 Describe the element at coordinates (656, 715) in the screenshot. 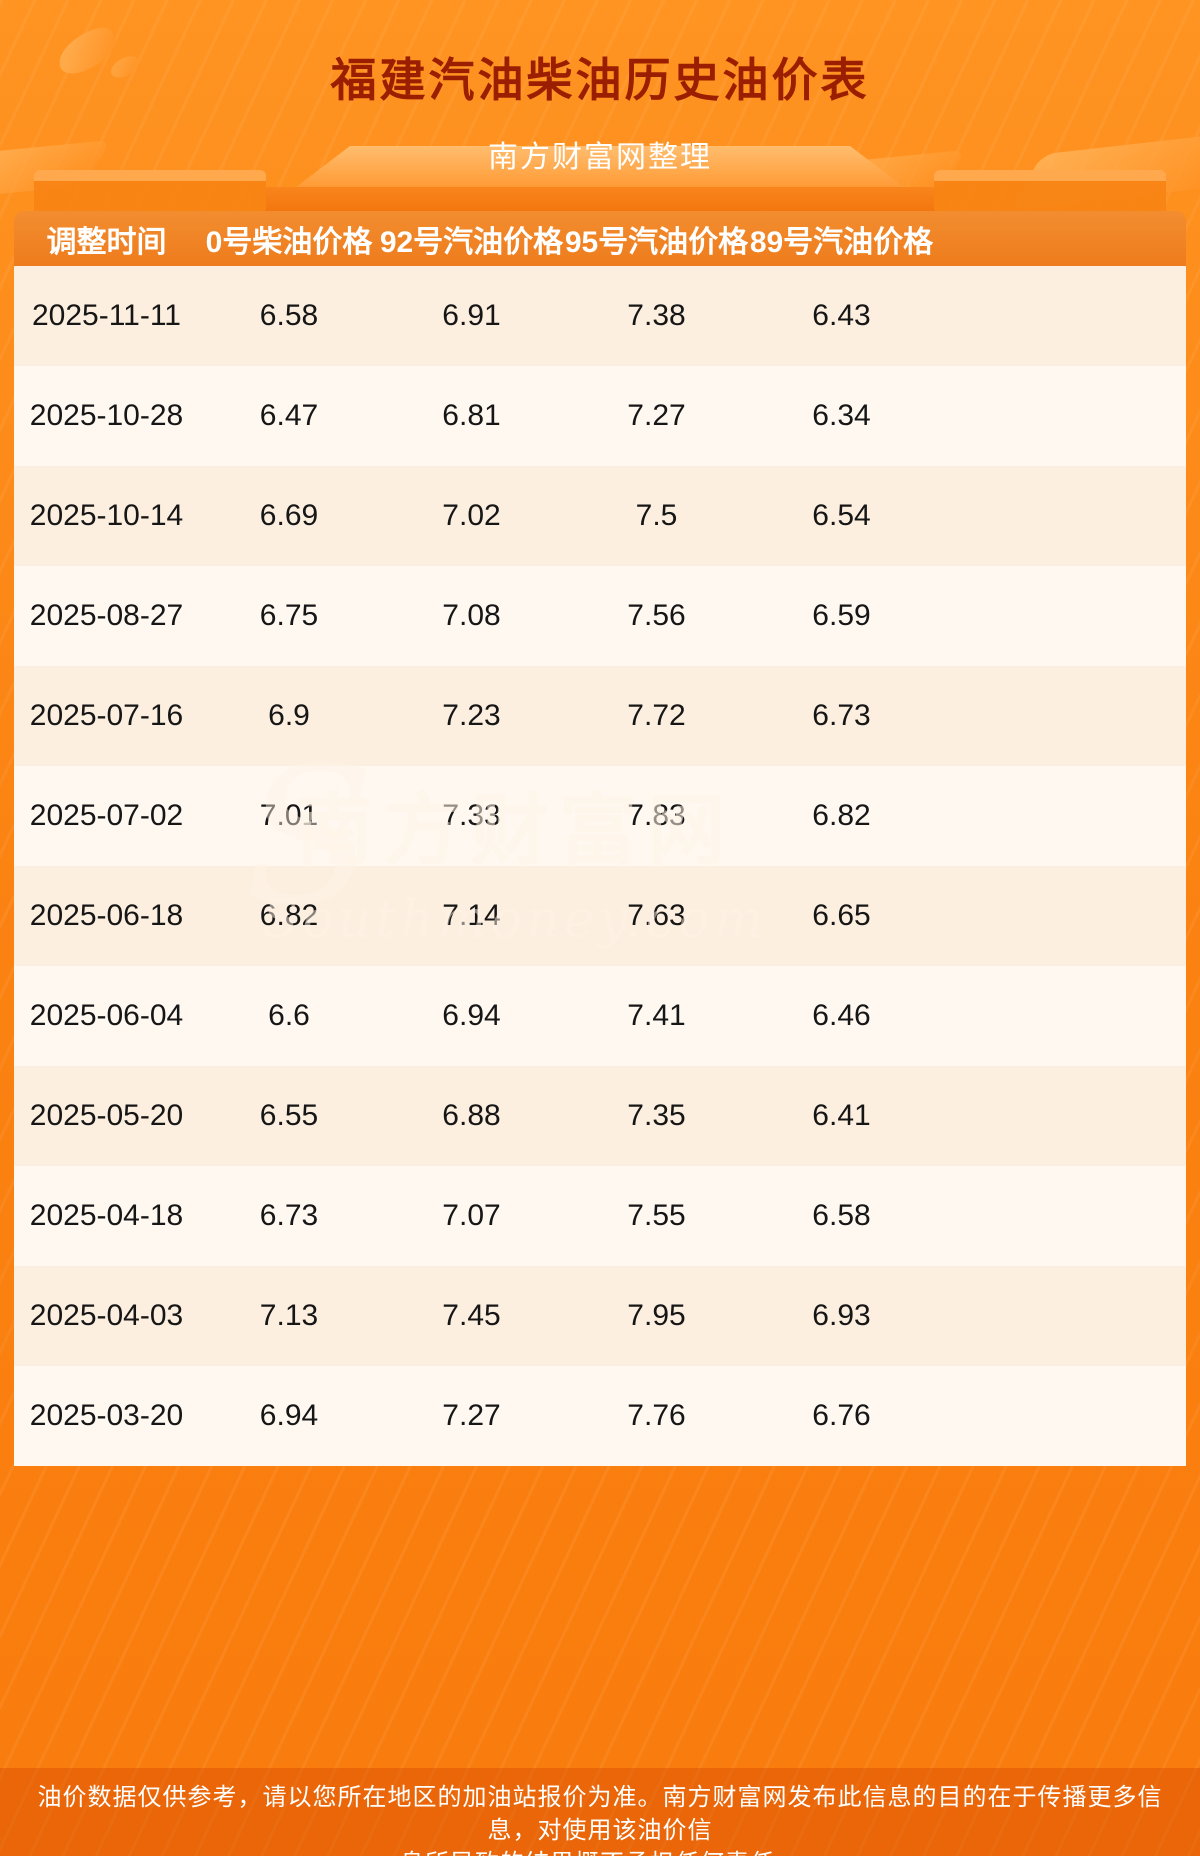

I see `price-value: 7.72` at that location.